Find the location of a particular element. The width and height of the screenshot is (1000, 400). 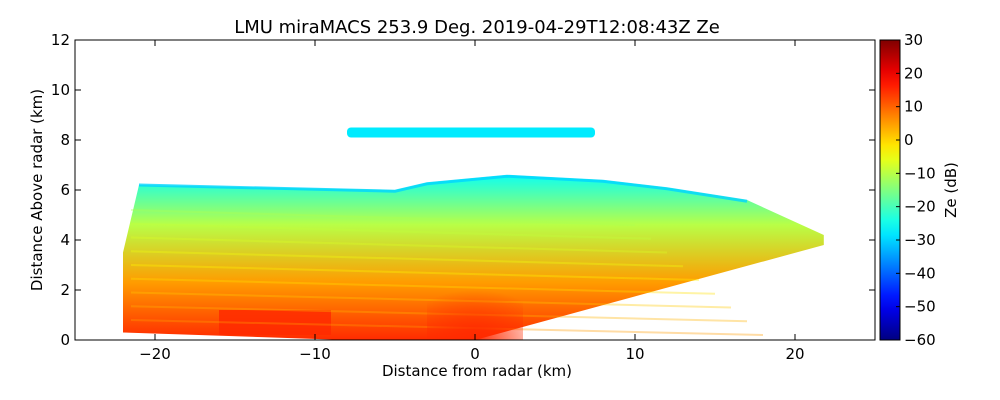

y-tick-label: 2 is located at coordinates (65, 290).